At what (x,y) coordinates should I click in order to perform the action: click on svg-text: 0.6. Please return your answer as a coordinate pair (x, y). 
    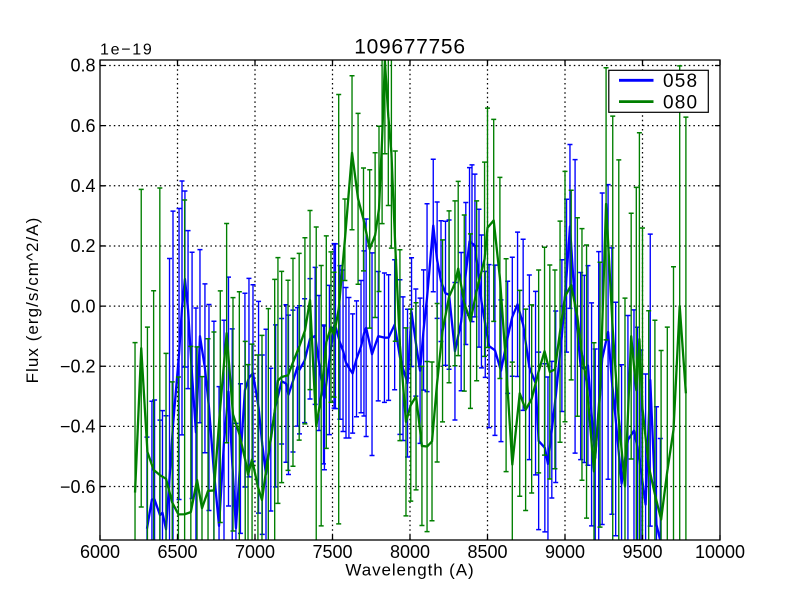
    Looking at the image, I should click on (82, 126).